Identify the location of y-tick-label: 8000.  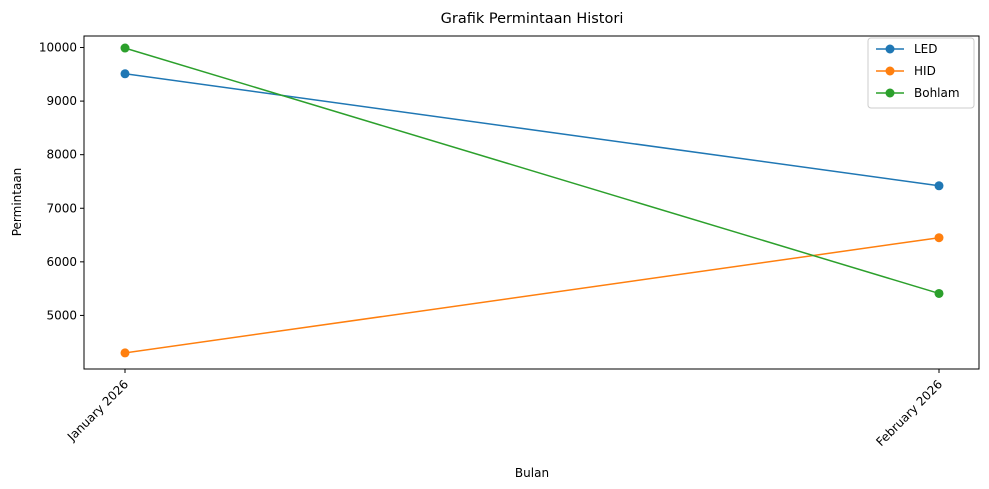
(61, 155).